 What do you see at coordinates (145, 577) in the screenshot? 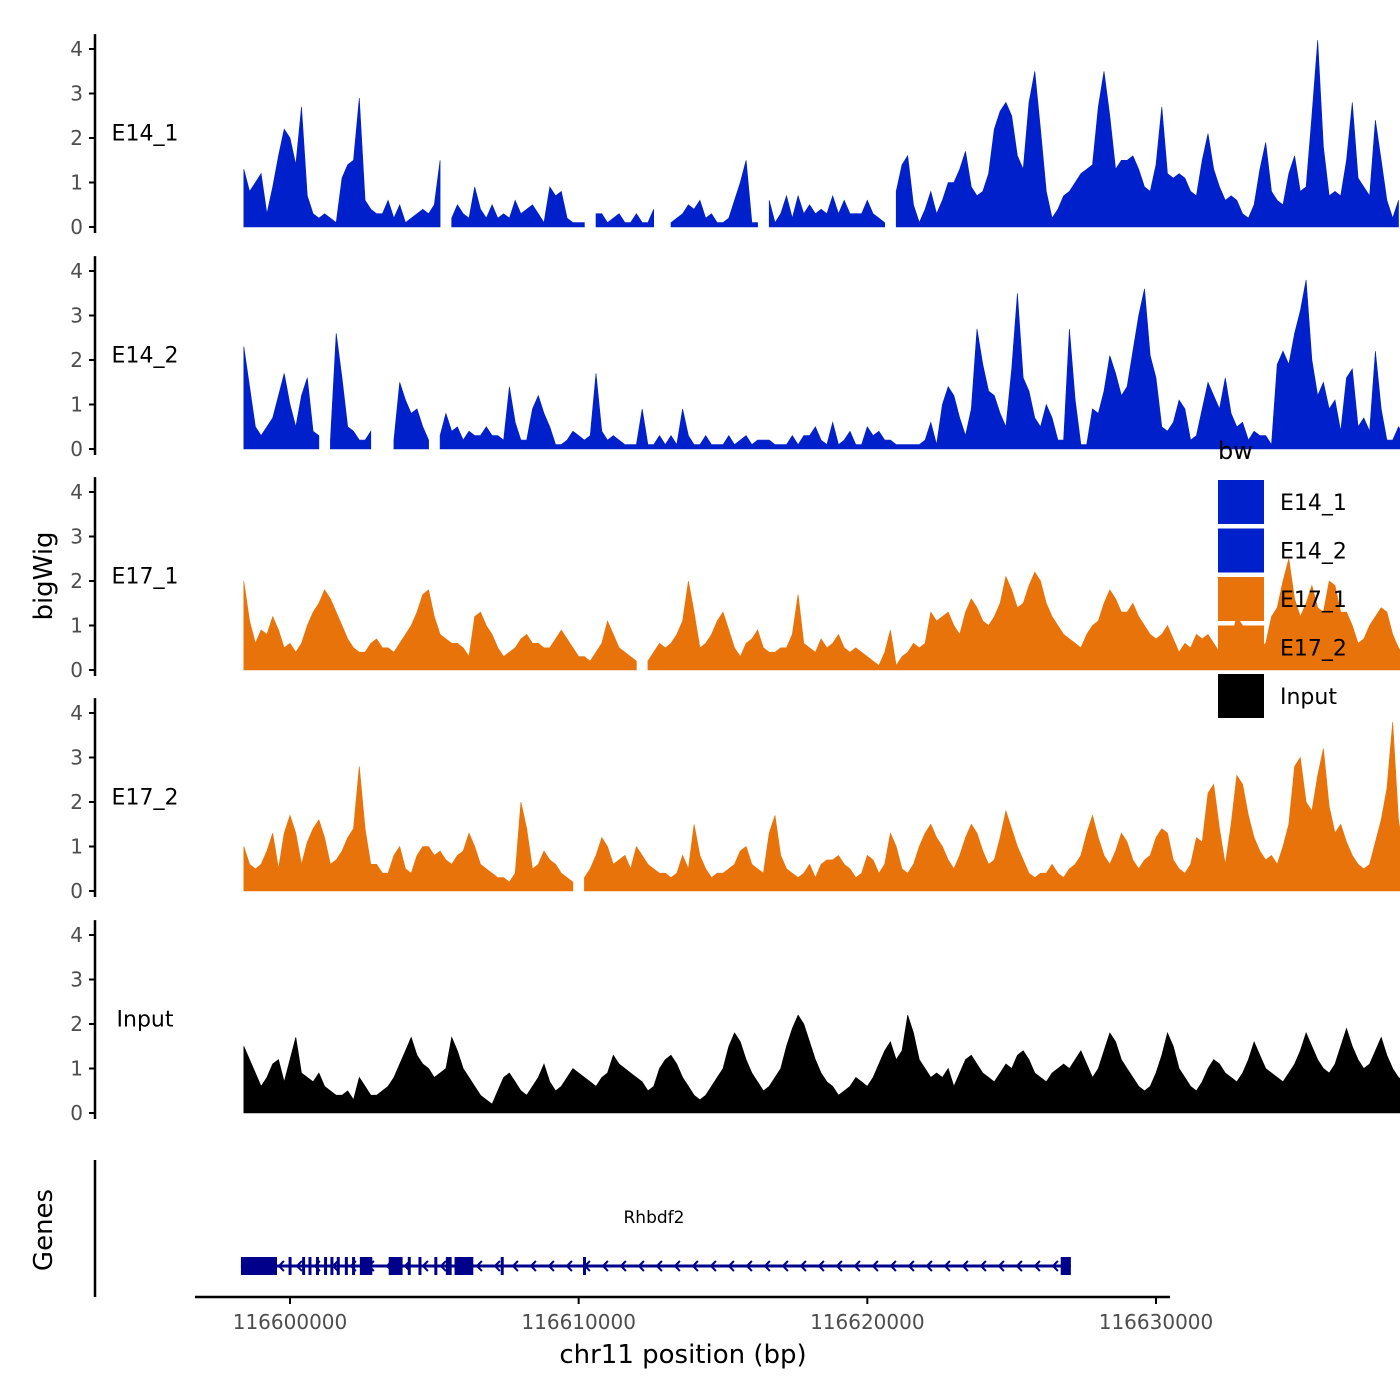
I see `track-label: E17_1` at bounding box center [145, 577].